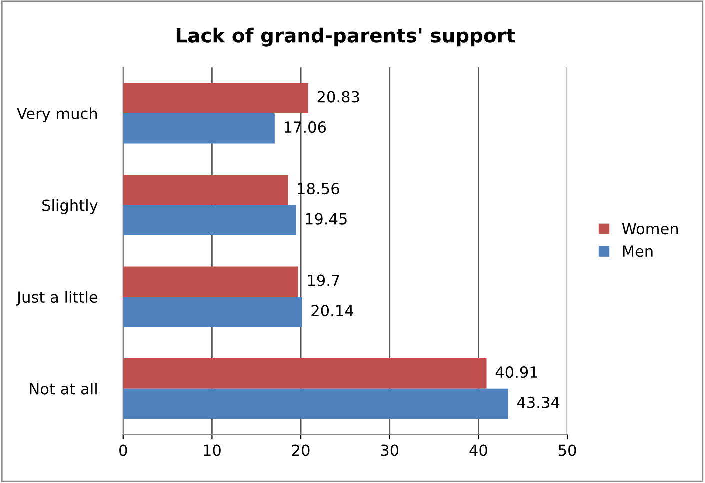 This screenshot has width=705, height=483. What do you see at coordinates (538, 402) in the screenshot?
I see `data-label: 43.34` at bounding box center [538, 402].